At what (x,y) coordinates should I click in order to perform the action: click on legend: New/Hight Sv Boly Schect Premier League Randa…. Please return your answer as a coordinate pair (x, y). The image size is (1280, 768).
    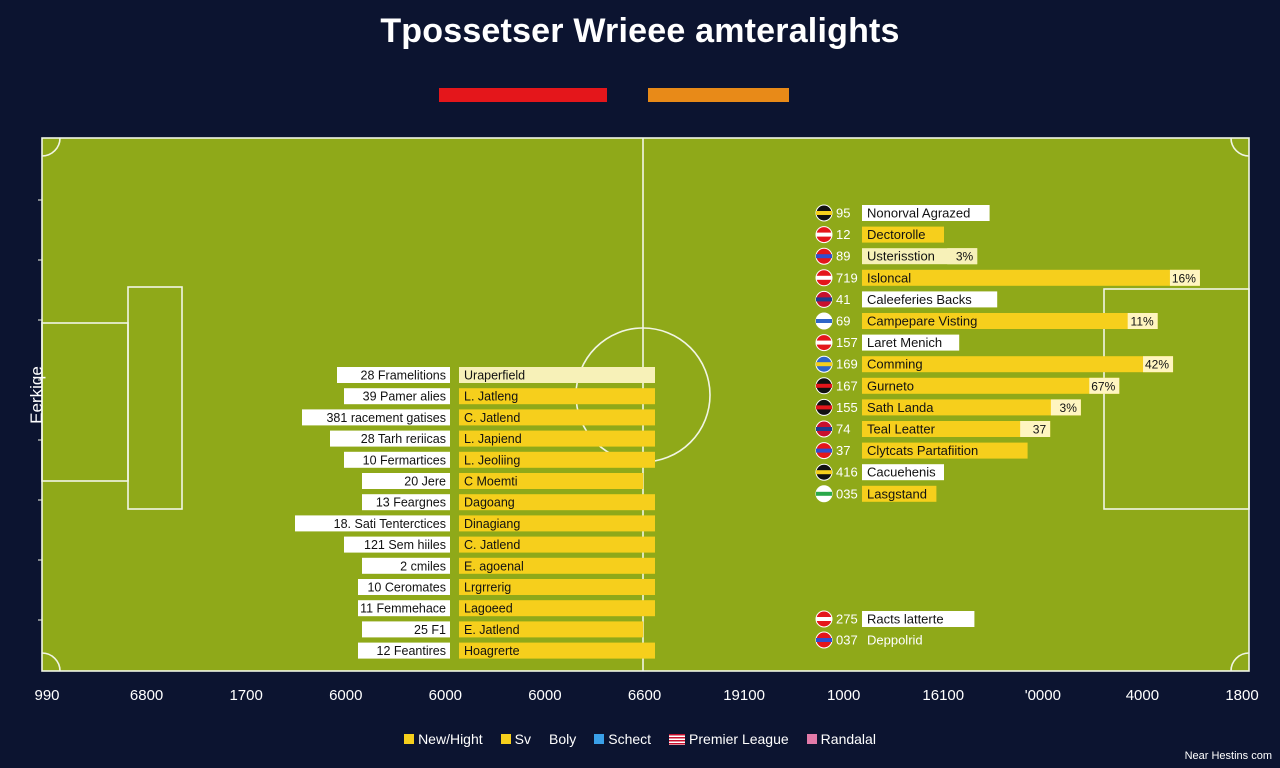
    Looking at the image, I should click on (640, 739).